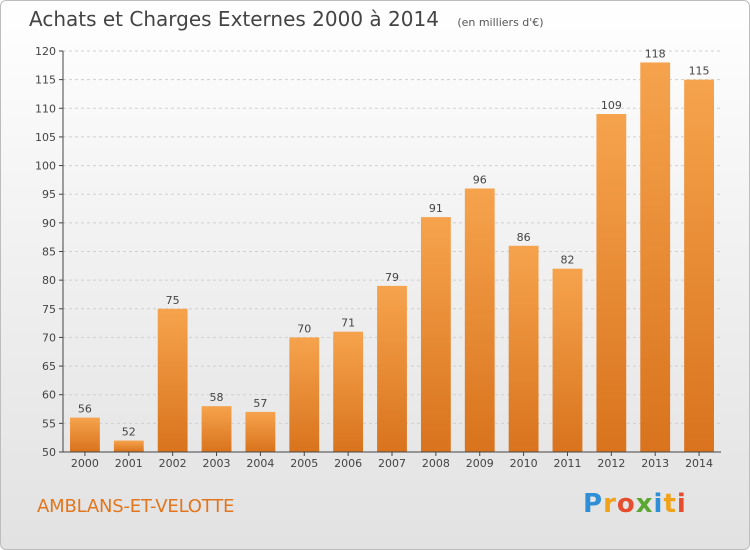 The image size is (750, 550). I want to click on x-tick-label: 2008, so click(436, 463).